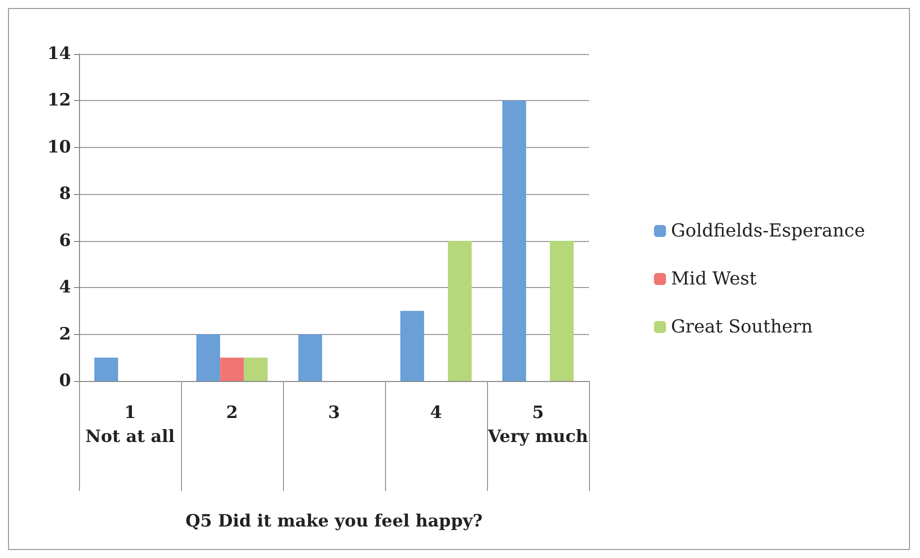 This screenshot has height=558, width=920. What do you see at coordinates (59, 147) in the screenshot?
I see `y-tick-label: 10` at bounding box center [59, 147].